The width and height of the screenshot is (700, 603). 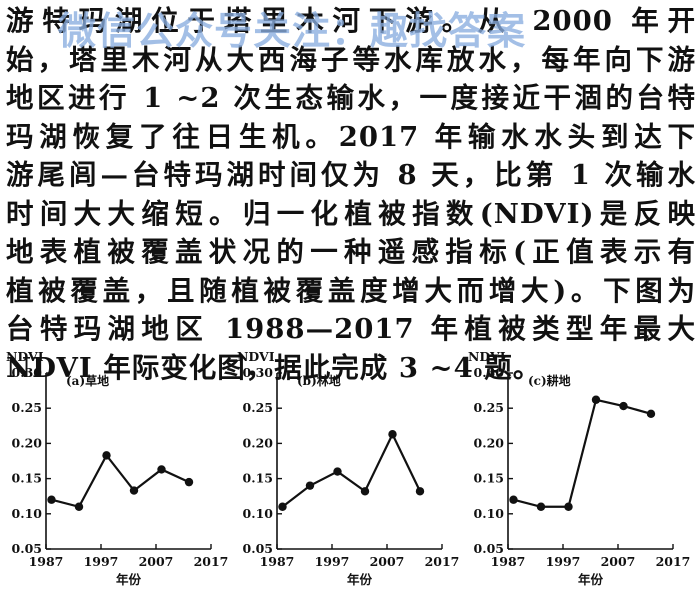 I want to click on question-line: 地表植被覆盖状况的一种遥感指标(正值表示有, so click(x=351, y=252).